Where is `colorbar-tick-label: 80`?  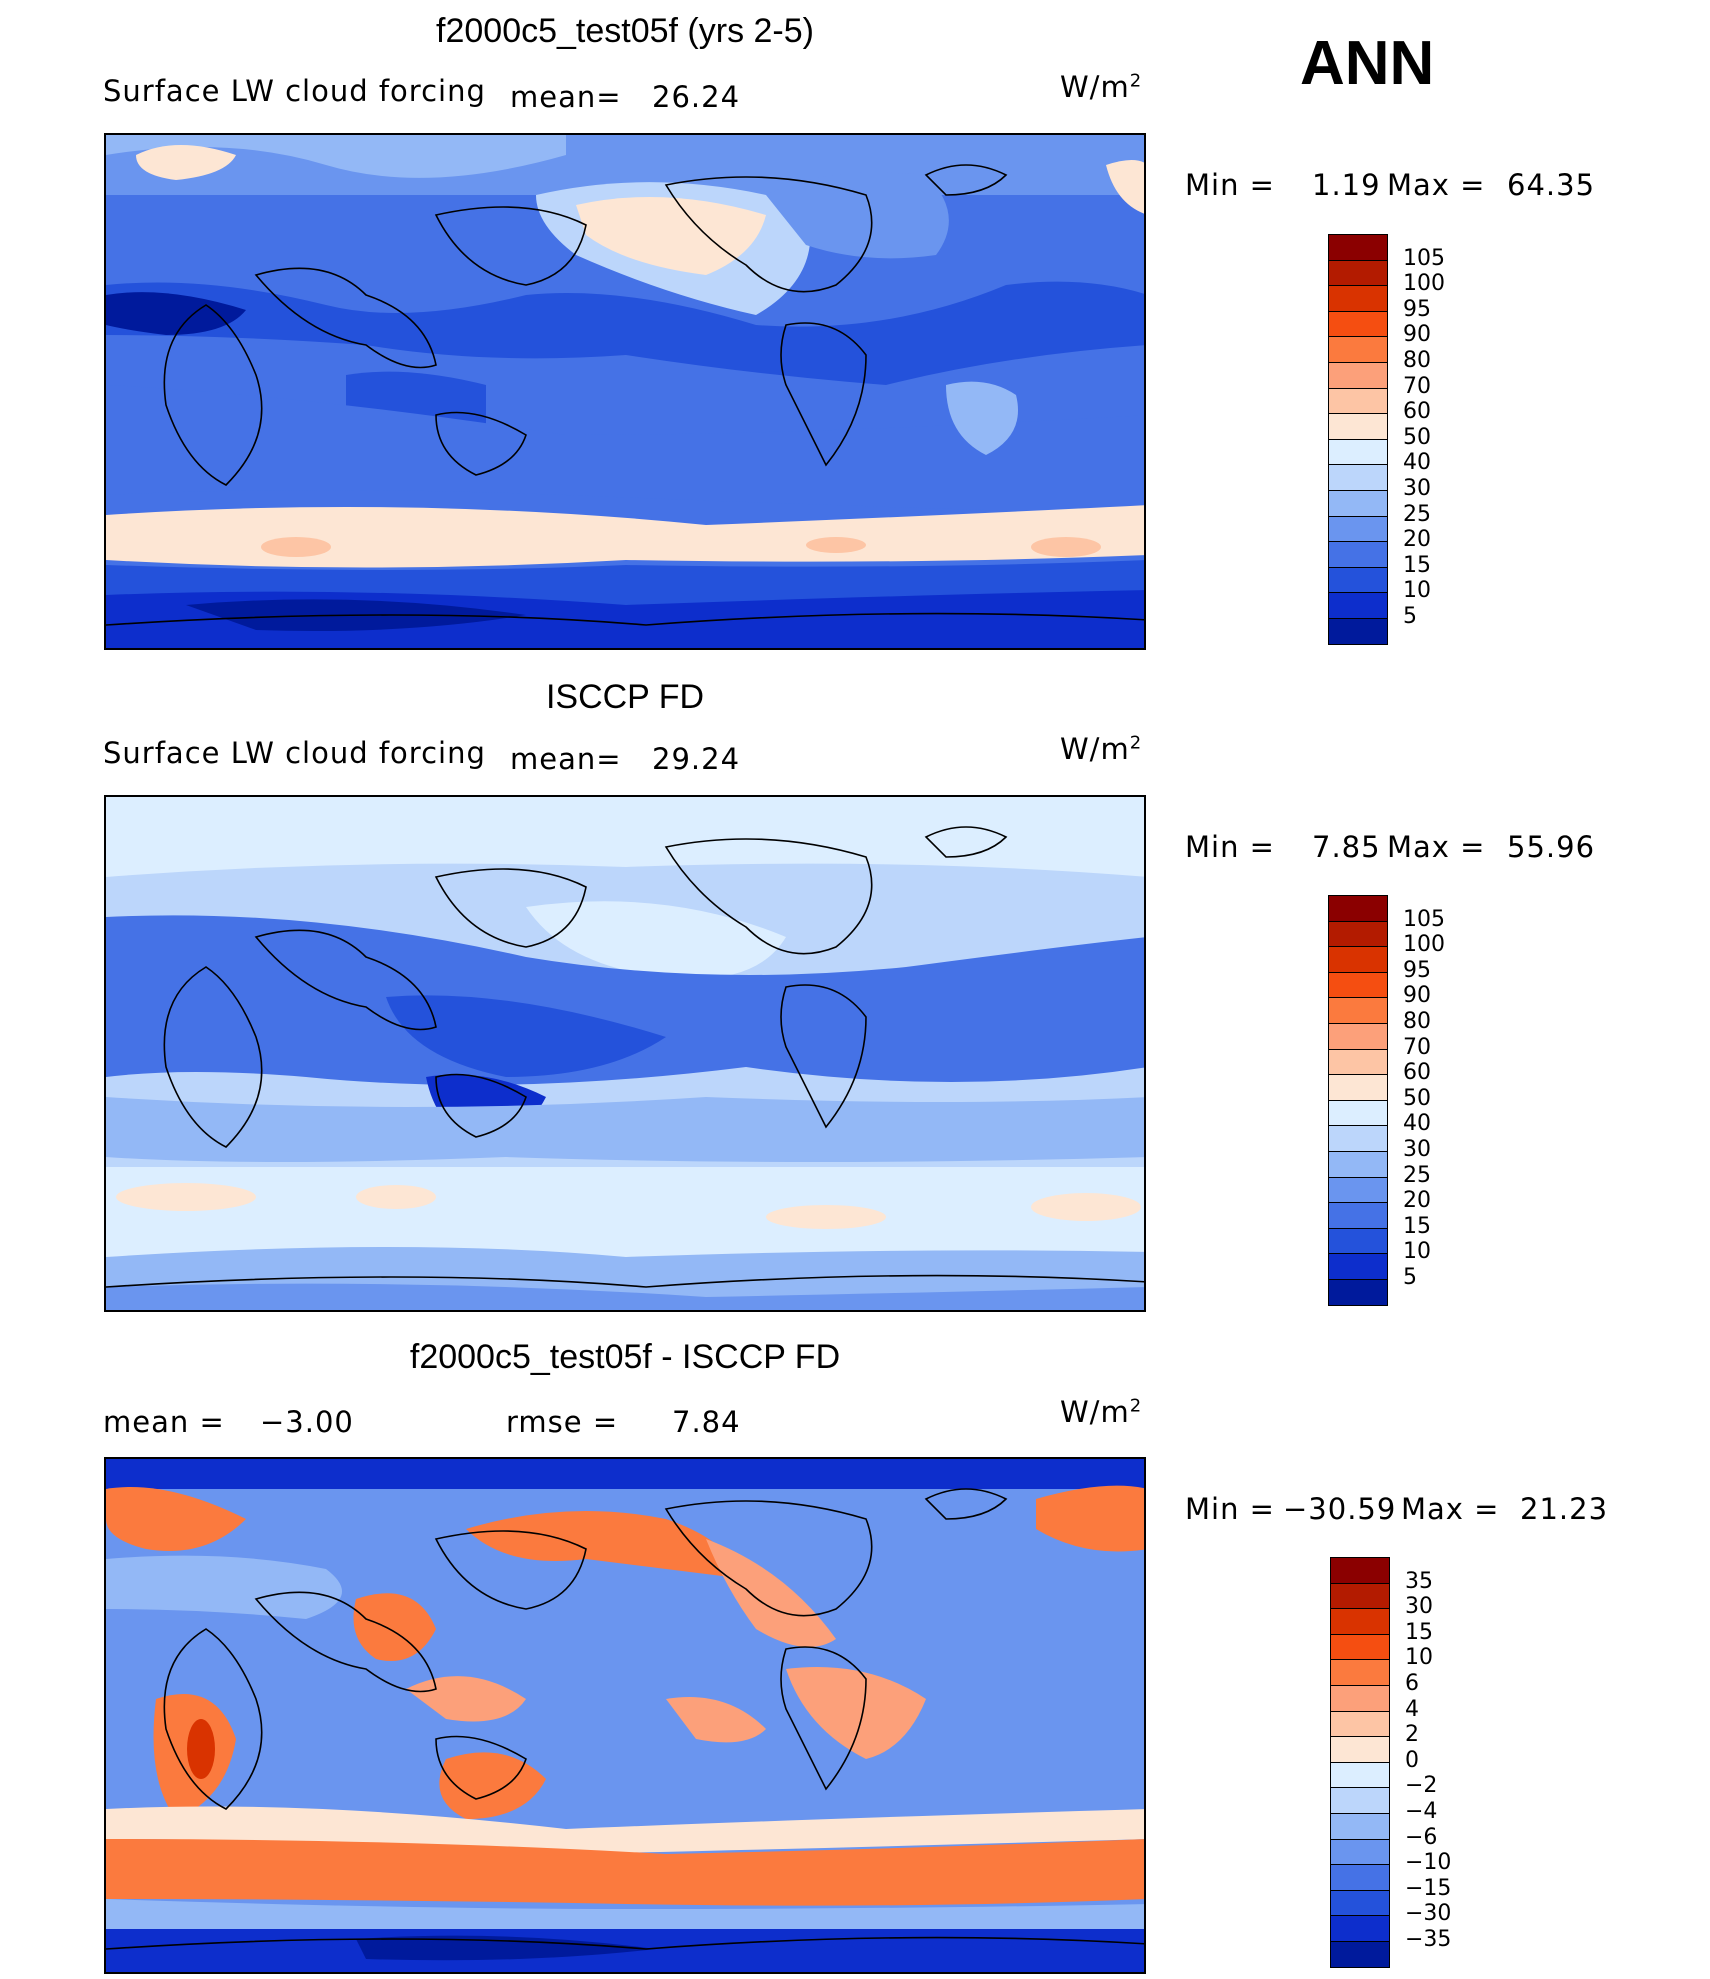
colorbar-tick-label: 80 is located at coordinates (1417, 360).